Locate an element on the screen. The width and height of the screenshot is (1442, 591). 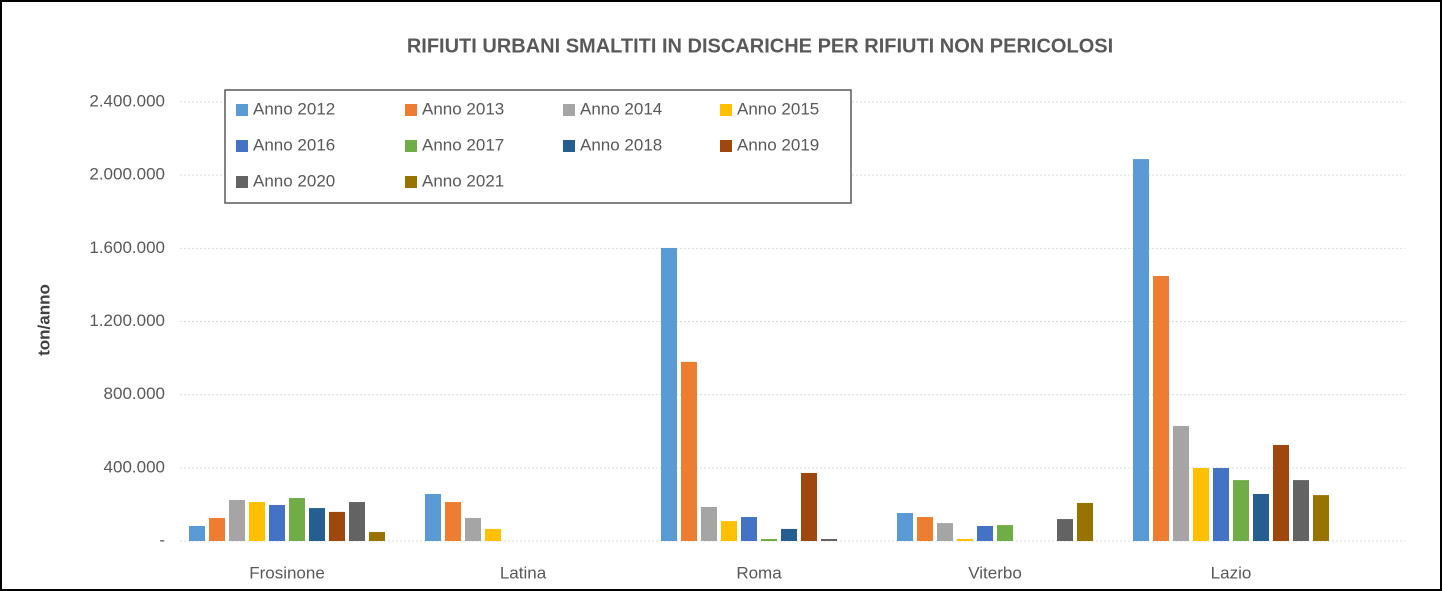
y-tick-label: 2.000.000 is located at coordinates (127, 174).